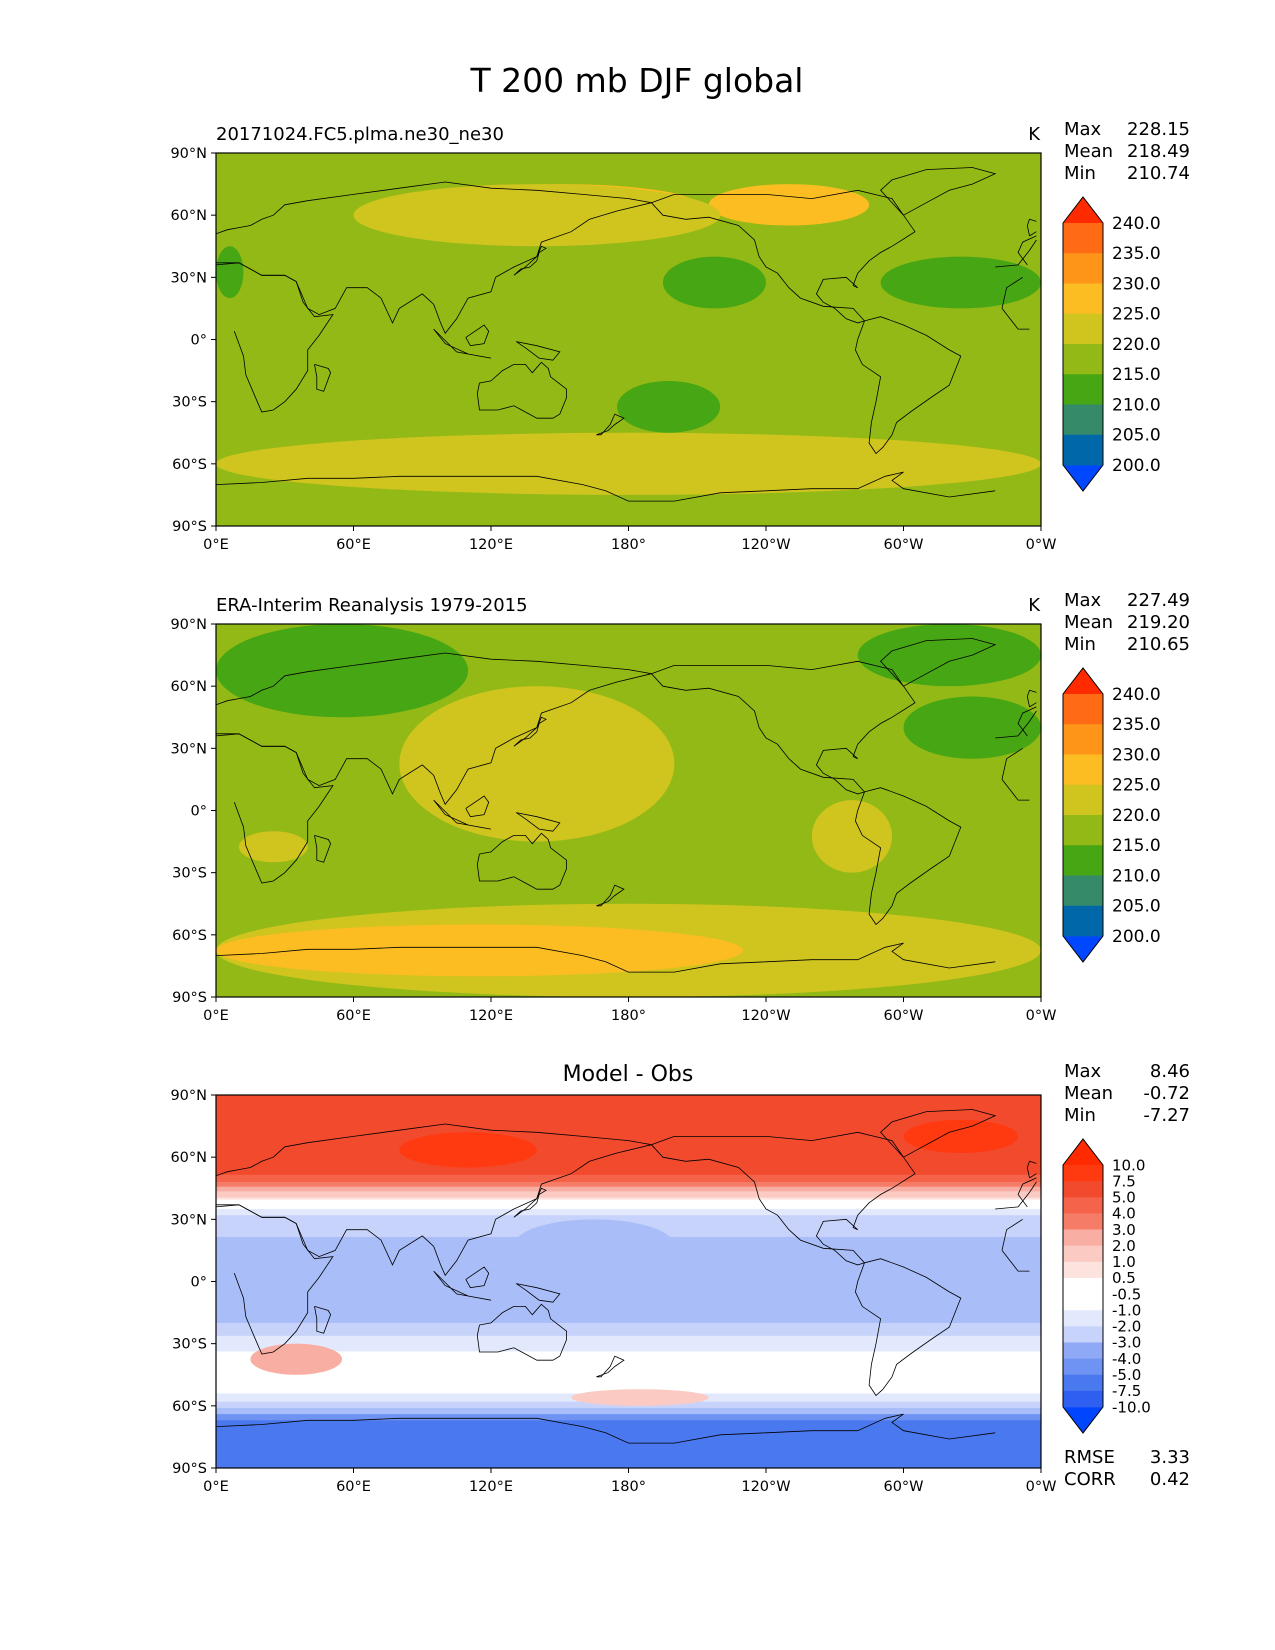 The image size is (1275, 1650). I want to click on metric-rmse-value: 3.33, so click(1170, 1457).